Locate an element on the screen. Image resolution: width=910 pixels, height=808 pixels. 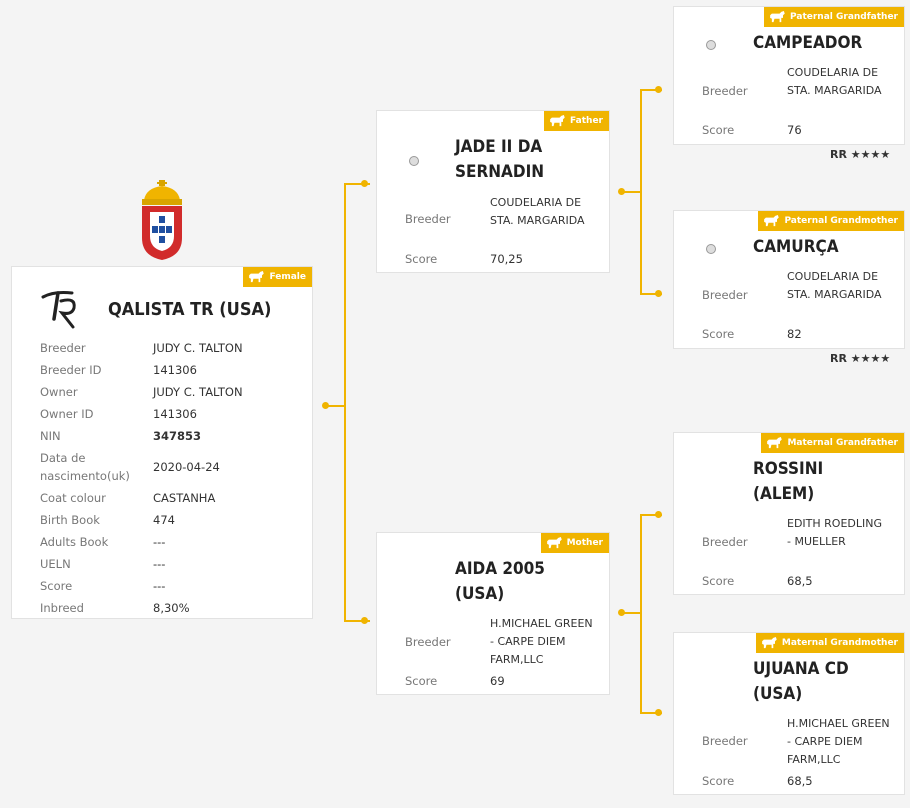
detail-row: Inbreed 8,30% is located at coordinates (170, 610).